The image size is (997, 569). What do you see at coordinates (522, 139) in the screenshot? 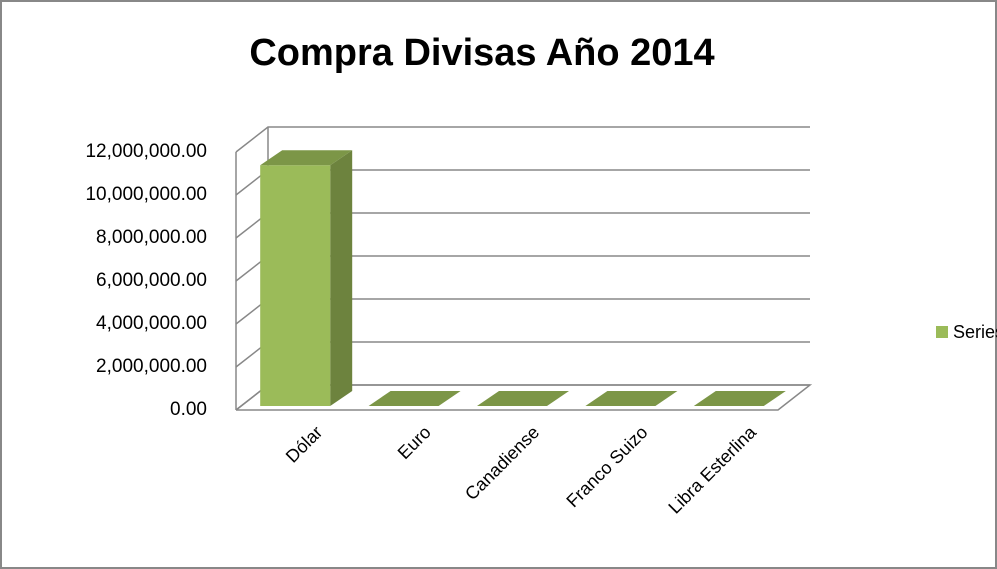
I see `grid-line` at bounding box center [522, 139].